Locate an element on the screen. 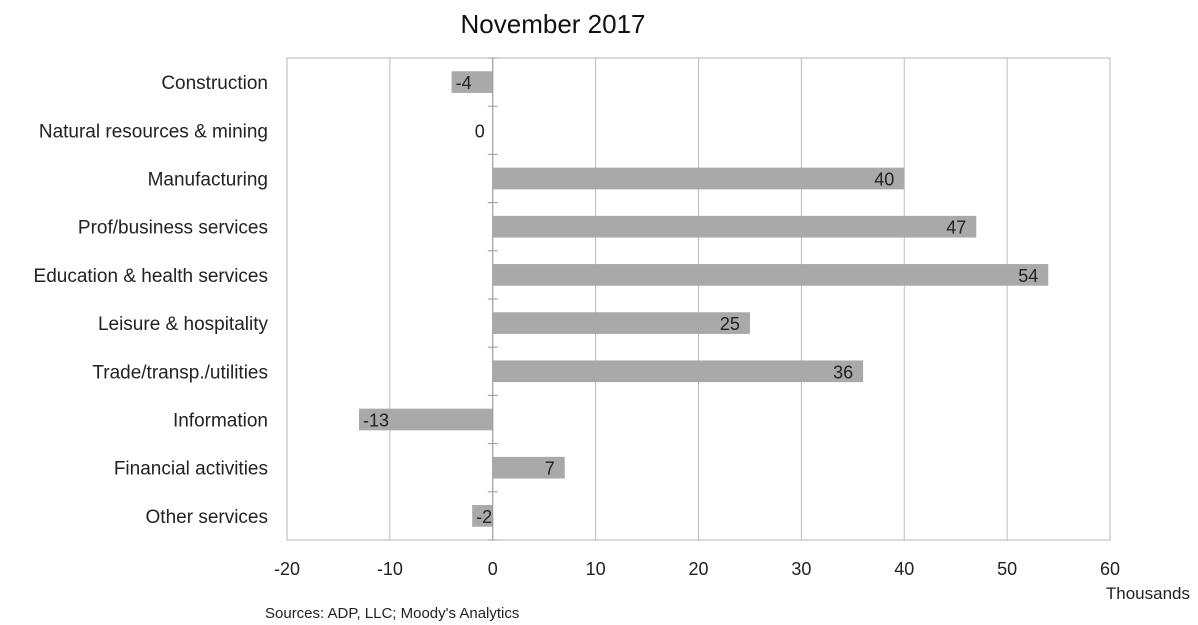 The height and width of the screenshot is (625, 1198). data-label: 40 is located at coordinates (884, 180).